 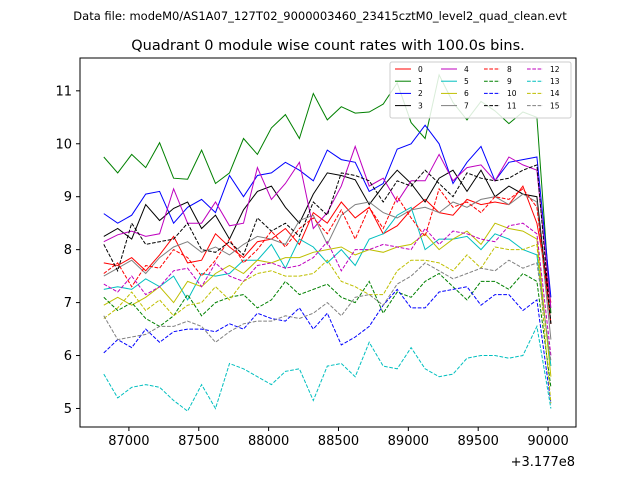 What do you see at coordinates (466, 81) in the screenshot?
I see `legend-label-5: 5` at bounding box center [466, 81].